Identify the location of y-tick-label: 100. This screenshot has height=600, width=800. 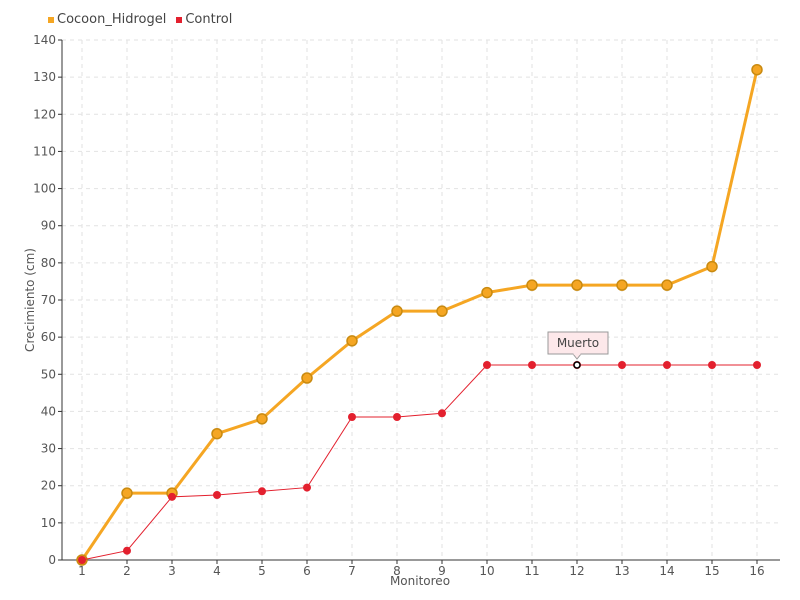
(44, 189).